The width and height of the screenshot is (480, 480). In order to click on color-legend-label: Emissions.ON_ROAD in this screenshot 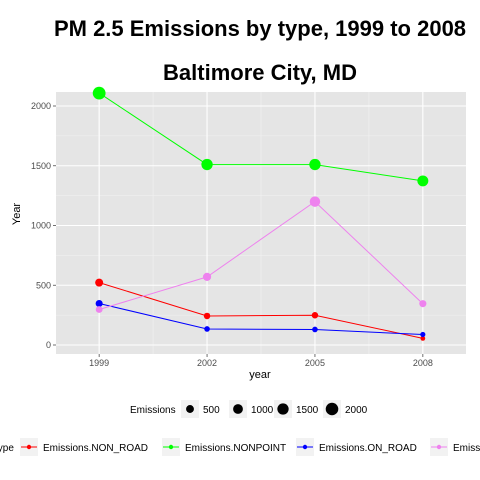, I will do `click(368, 448)`.